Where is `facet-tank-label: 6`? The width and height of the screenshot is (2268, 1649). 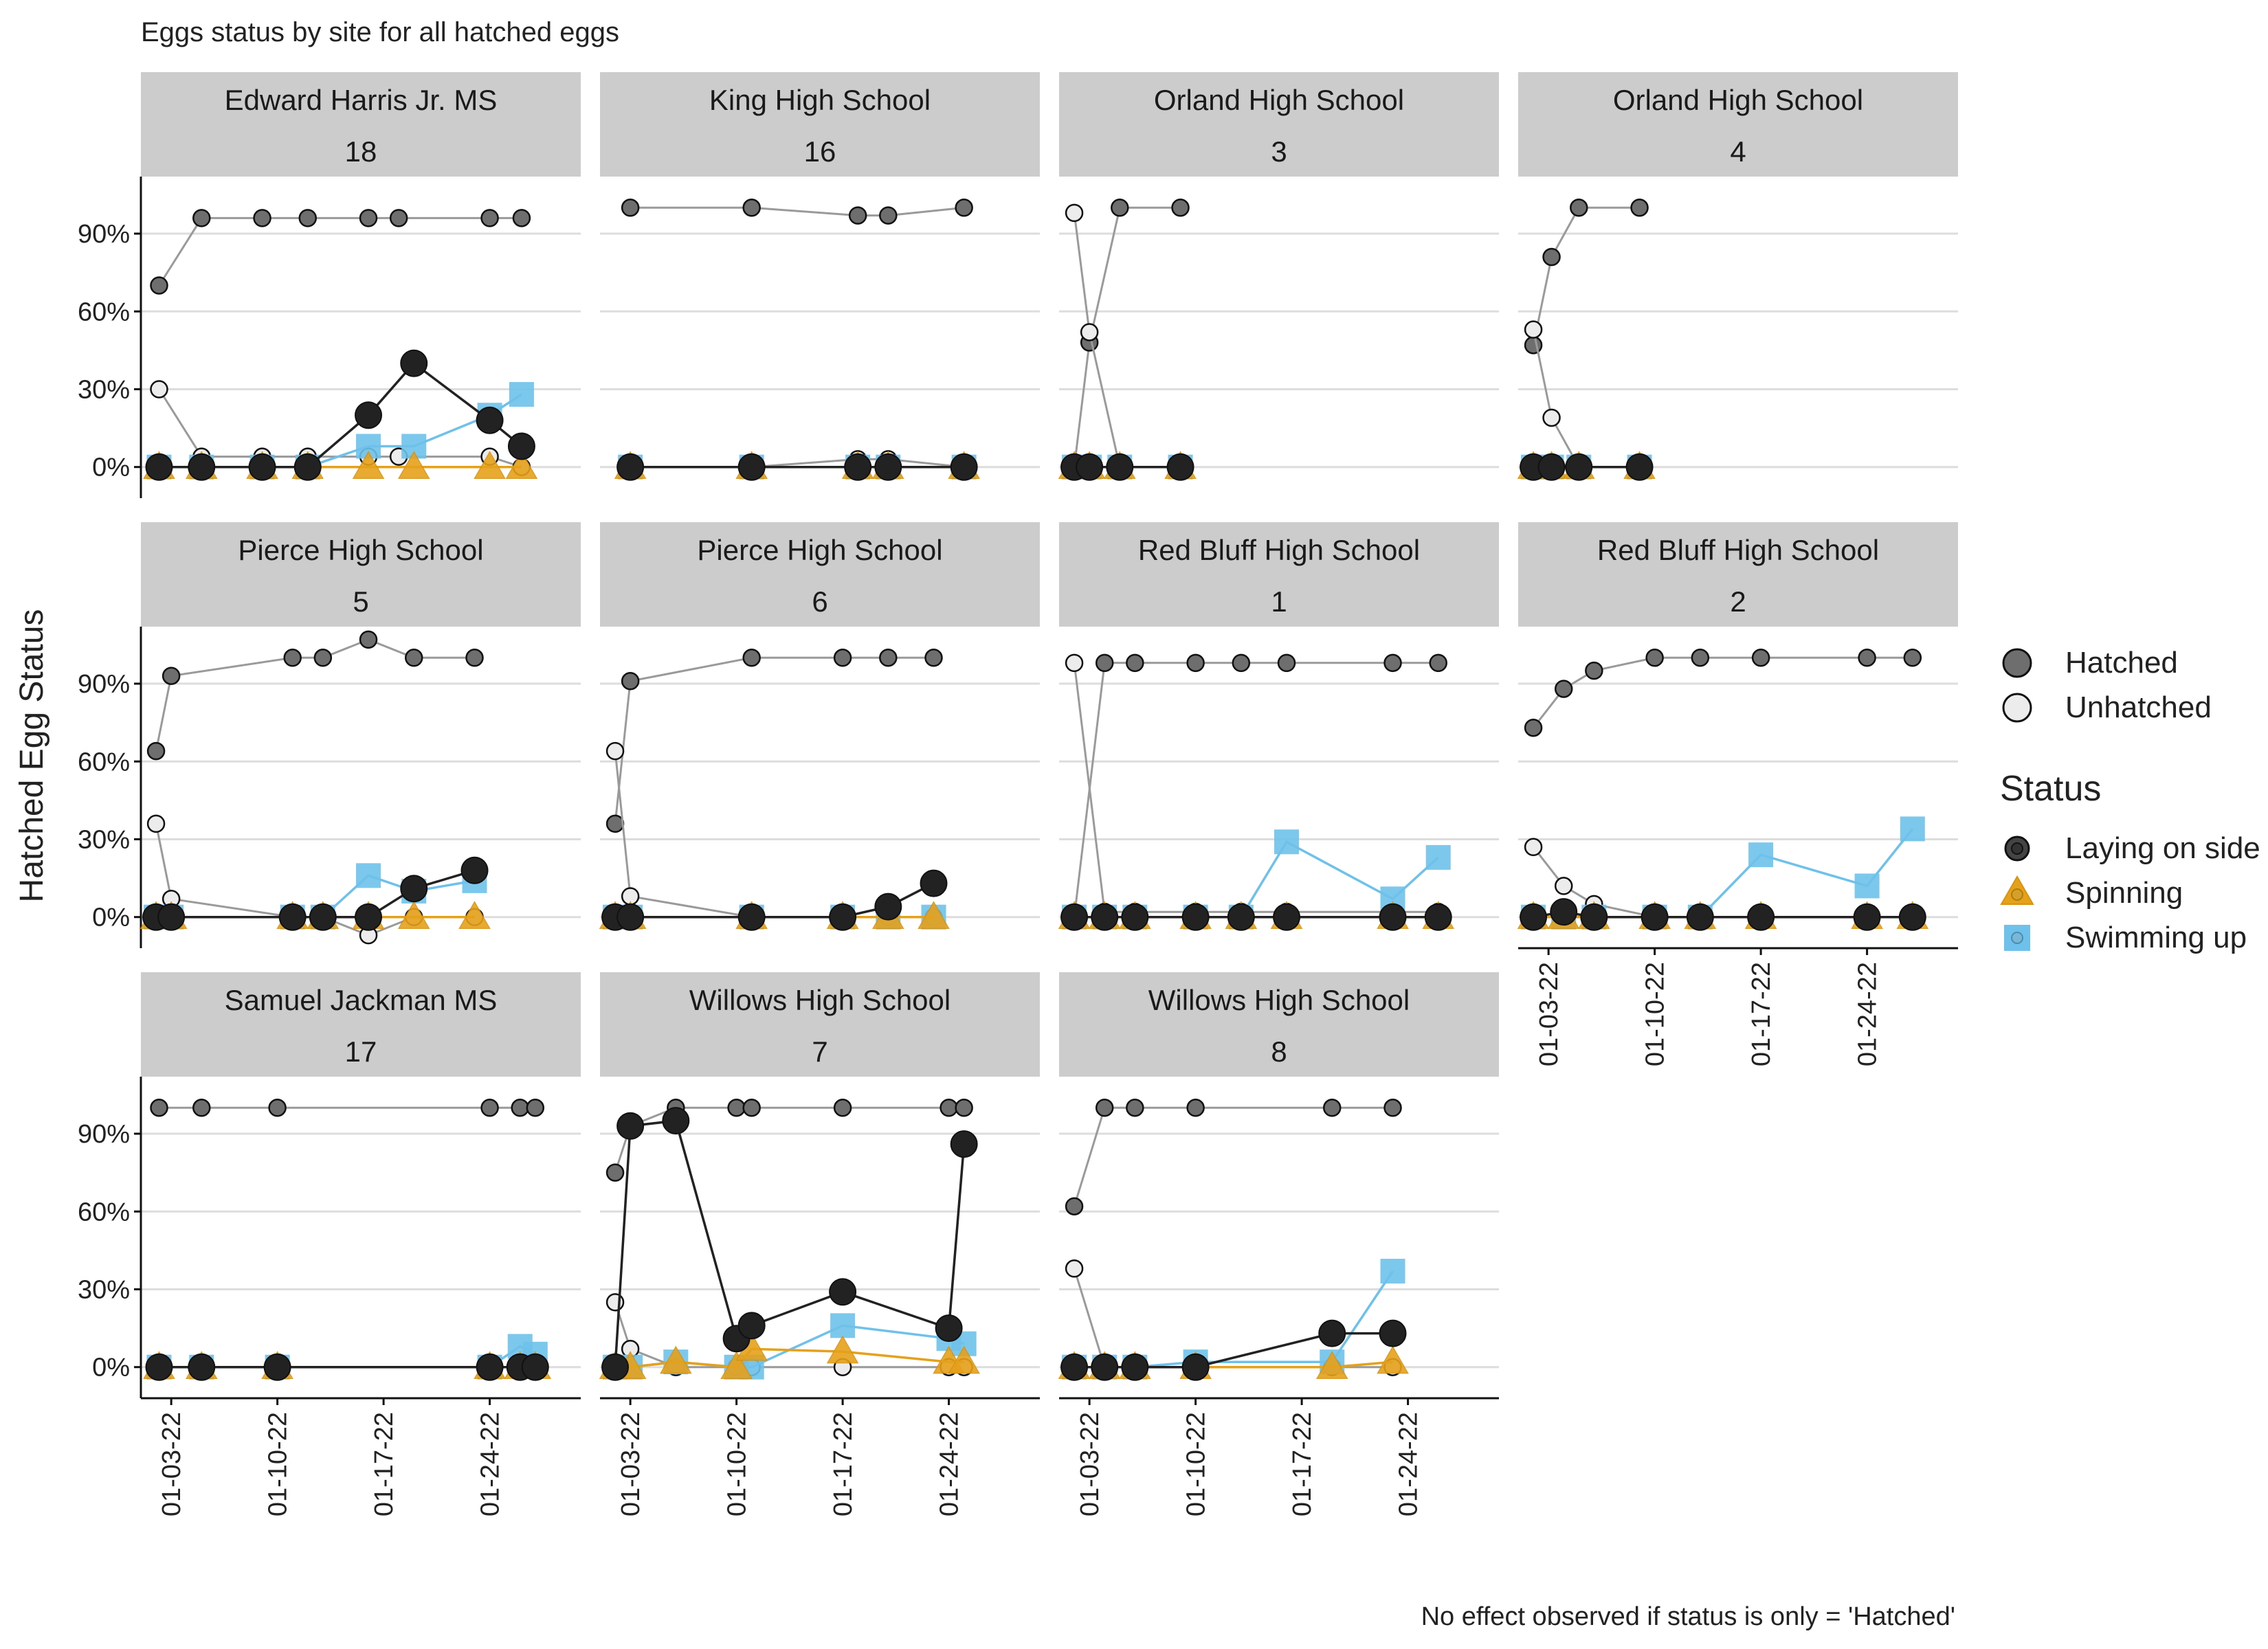
facet-tank-label: 6 is located at coordinates (820, 601).